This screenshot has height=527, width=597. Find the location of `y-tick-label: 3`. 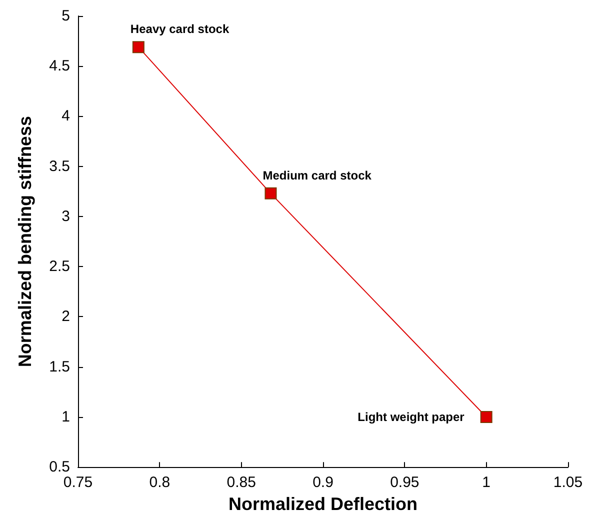

y-tick-label: 3 is located at coordinates (66, 216).